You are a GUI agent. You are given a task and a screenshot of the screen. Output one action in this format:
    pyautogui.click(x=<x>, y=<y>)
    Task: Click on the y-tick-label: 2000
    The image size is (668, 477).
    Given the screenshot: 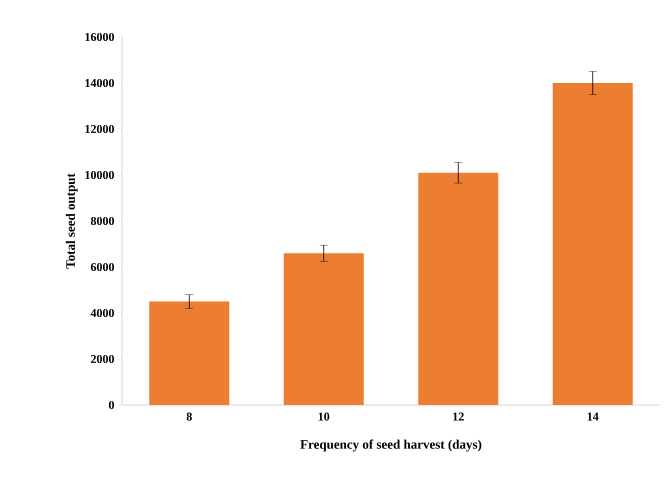 What is the action you would take?
    pyautogui.click(x=102, y=359)
    